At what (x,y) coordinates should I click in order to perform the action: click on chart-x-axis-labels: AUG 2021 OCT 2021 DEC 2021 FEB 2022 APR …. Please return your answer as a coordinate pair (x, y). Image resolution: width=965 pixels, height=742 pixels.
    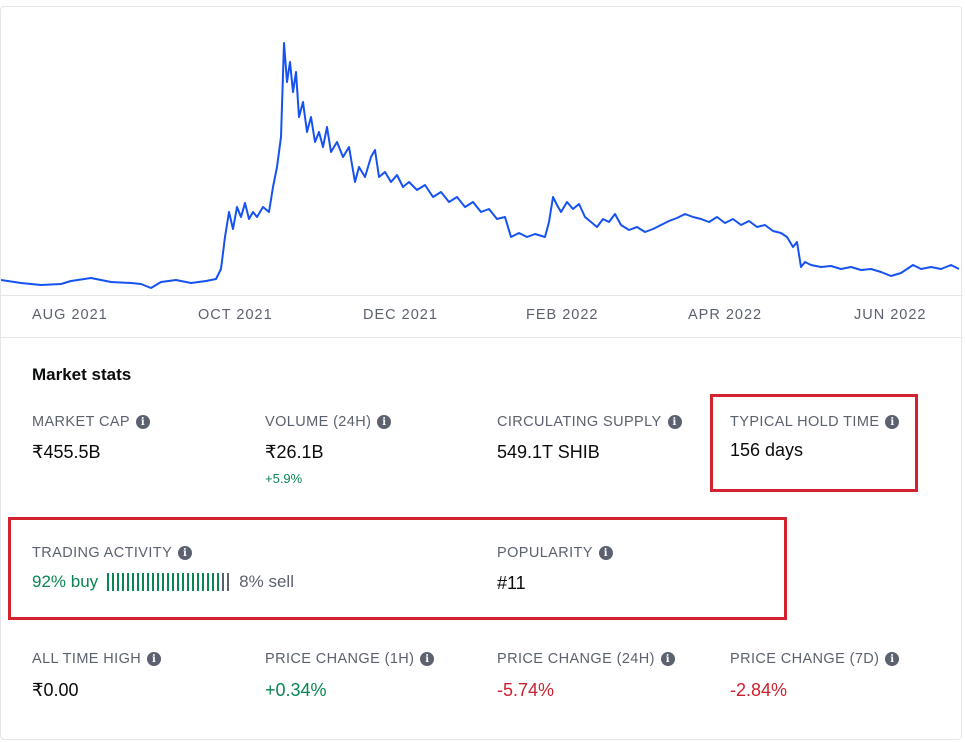
    Looking at the image, I should click on (482, 319).